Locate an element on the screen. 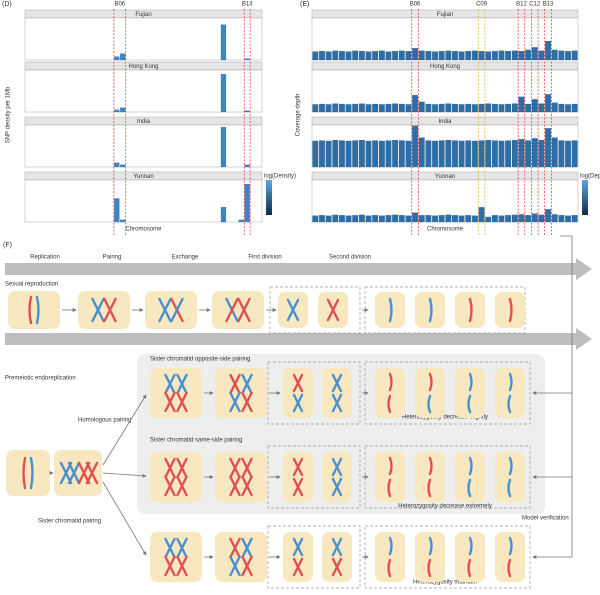  facet-title: Yunnan is located at coordinates (143, 177).